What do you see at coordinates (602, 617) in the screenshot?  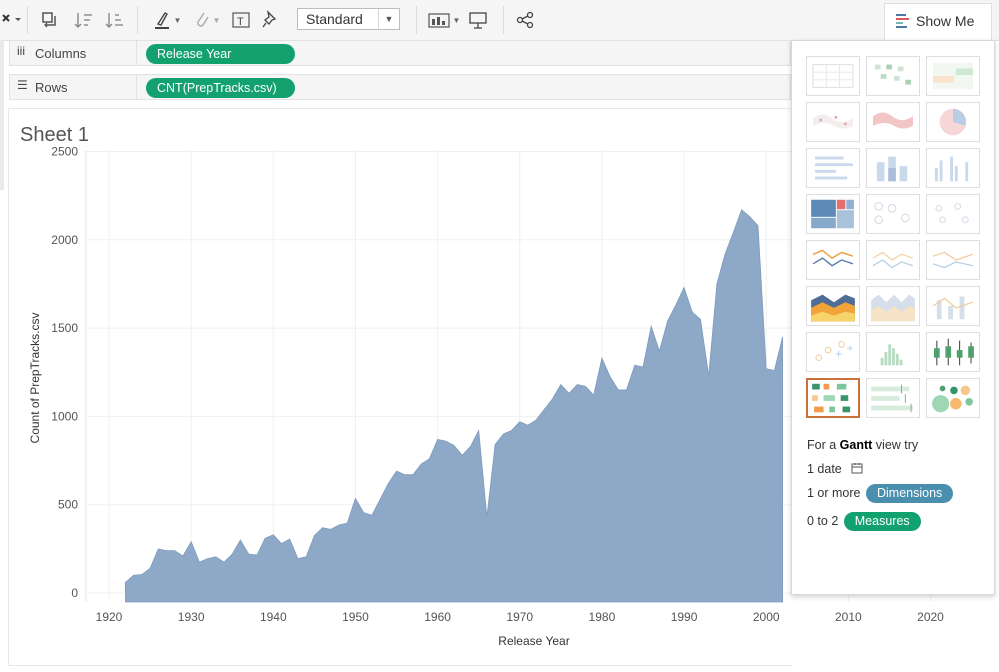 I see `x-tick-label: 1980` at bounding box center [602, 617].